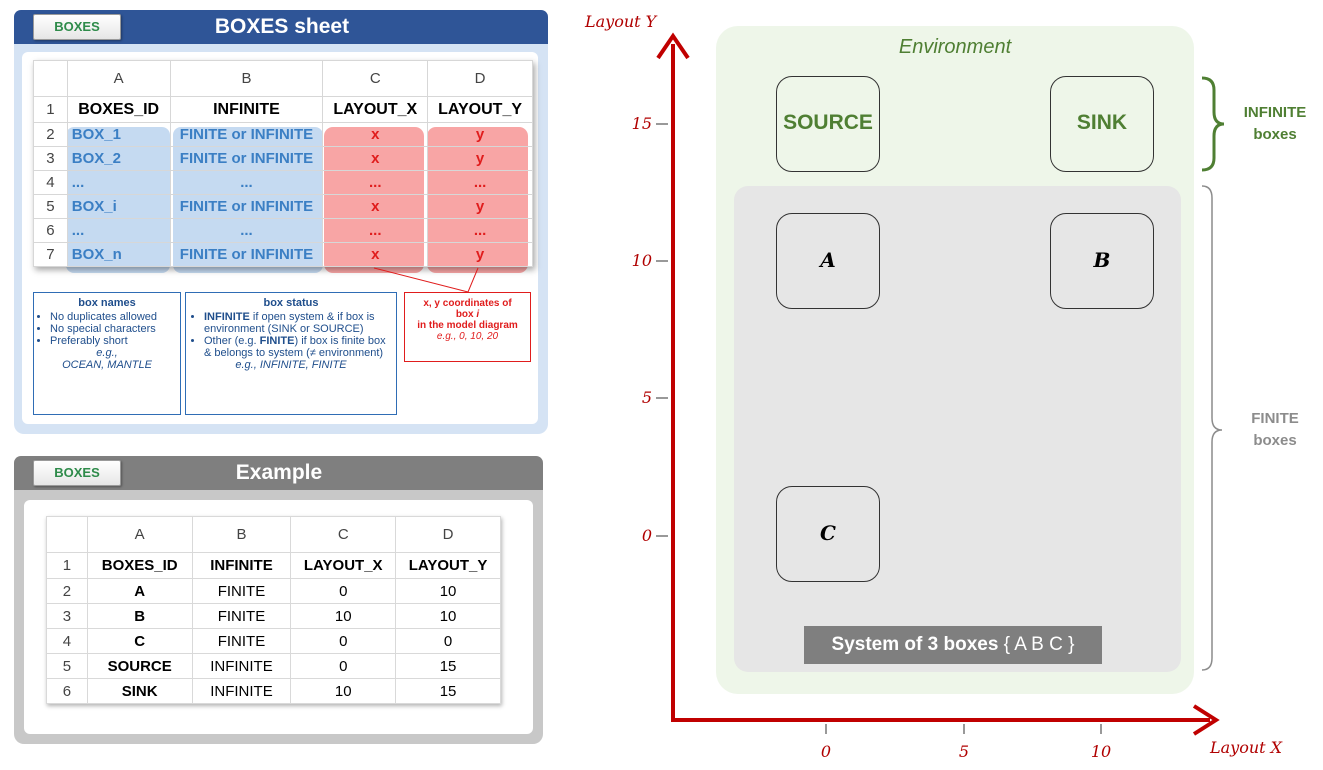  I want to click on box-sink: SINK, so click(1102, 124).